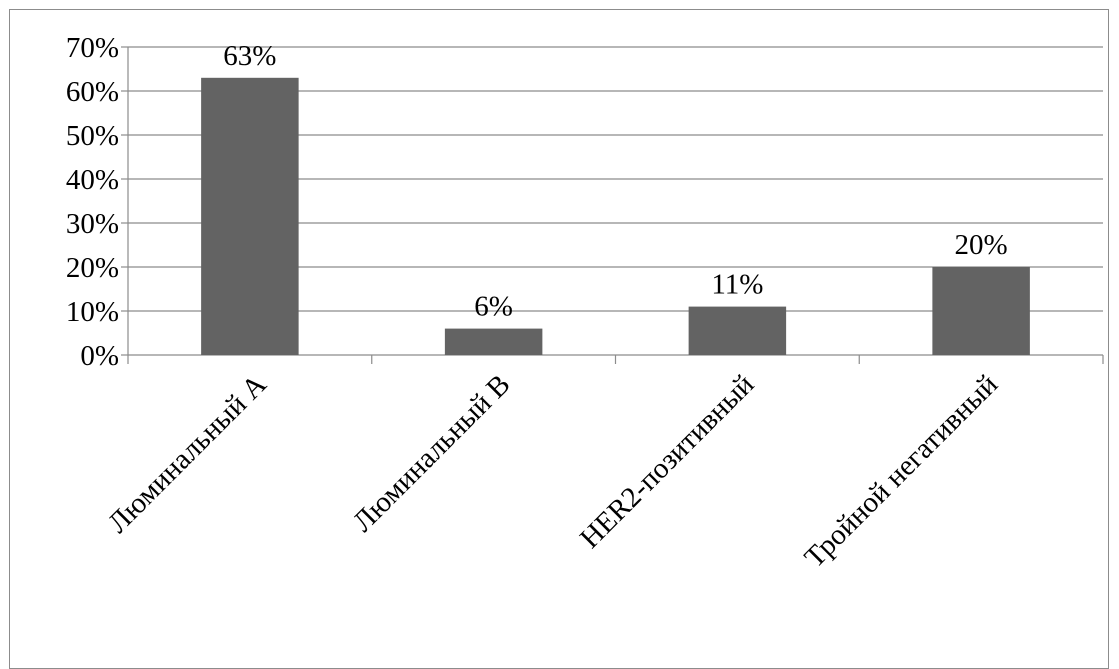  I want to click on y-tick-label: 20%, so click(92, 268).